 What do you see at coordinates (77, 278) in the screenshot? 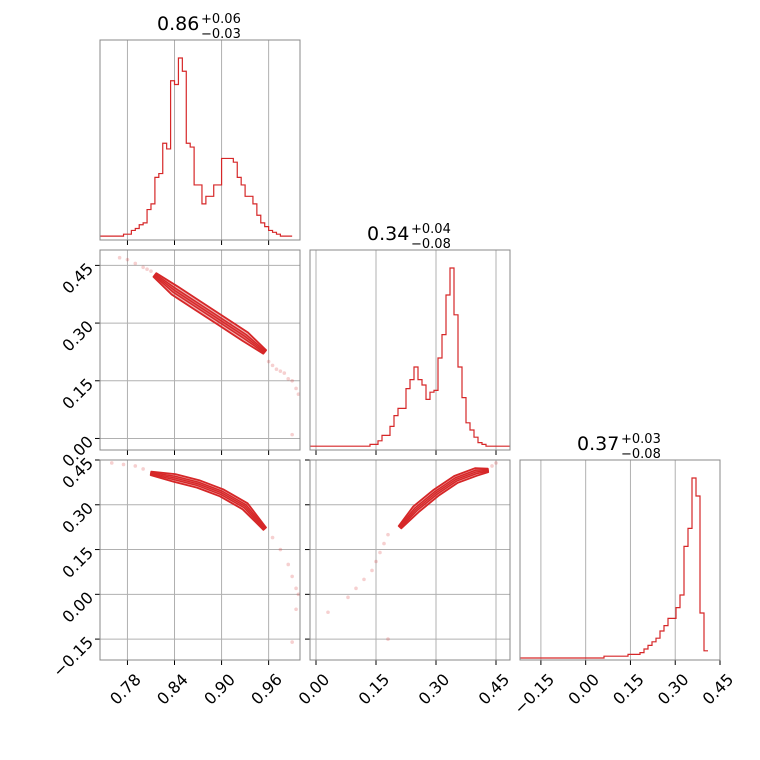
I see `y-tick-label: 0.45` at bounding box center [77, 278].